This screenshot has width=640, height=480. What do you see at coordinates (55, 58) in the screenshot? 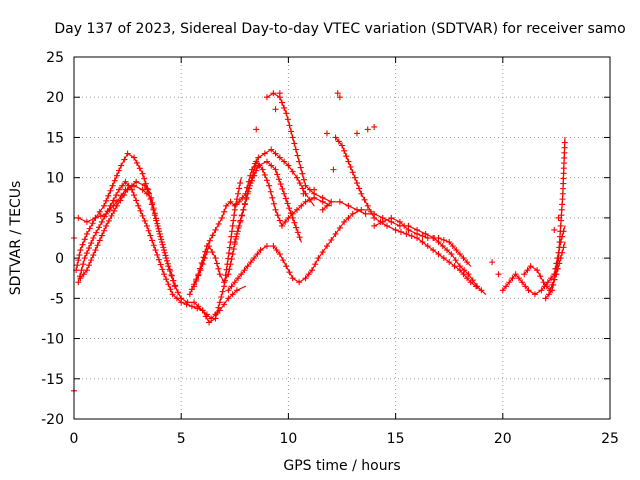
I see `y-tick-label: 25` at bounding box center [55, 58].